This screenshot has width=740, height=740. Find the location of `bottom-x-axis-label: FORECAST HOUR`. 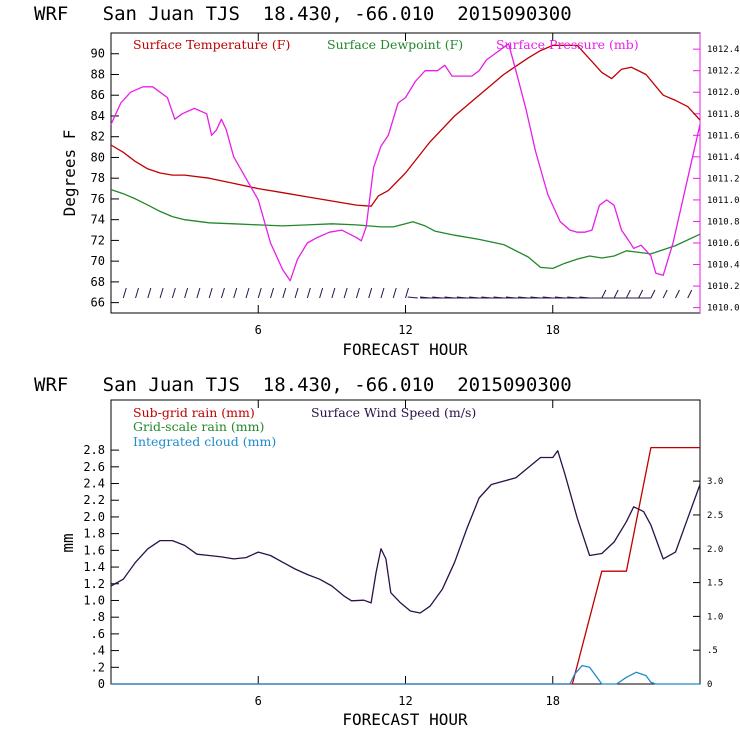

bottom-x-axis-label: FORECAST HOUR is located at coordinates (405, 719).